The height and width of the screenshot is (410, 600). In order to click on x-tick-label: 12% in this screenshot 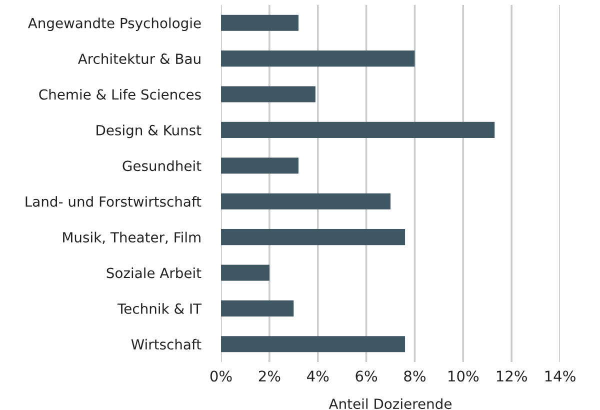, I will do `click(511, 376)`.